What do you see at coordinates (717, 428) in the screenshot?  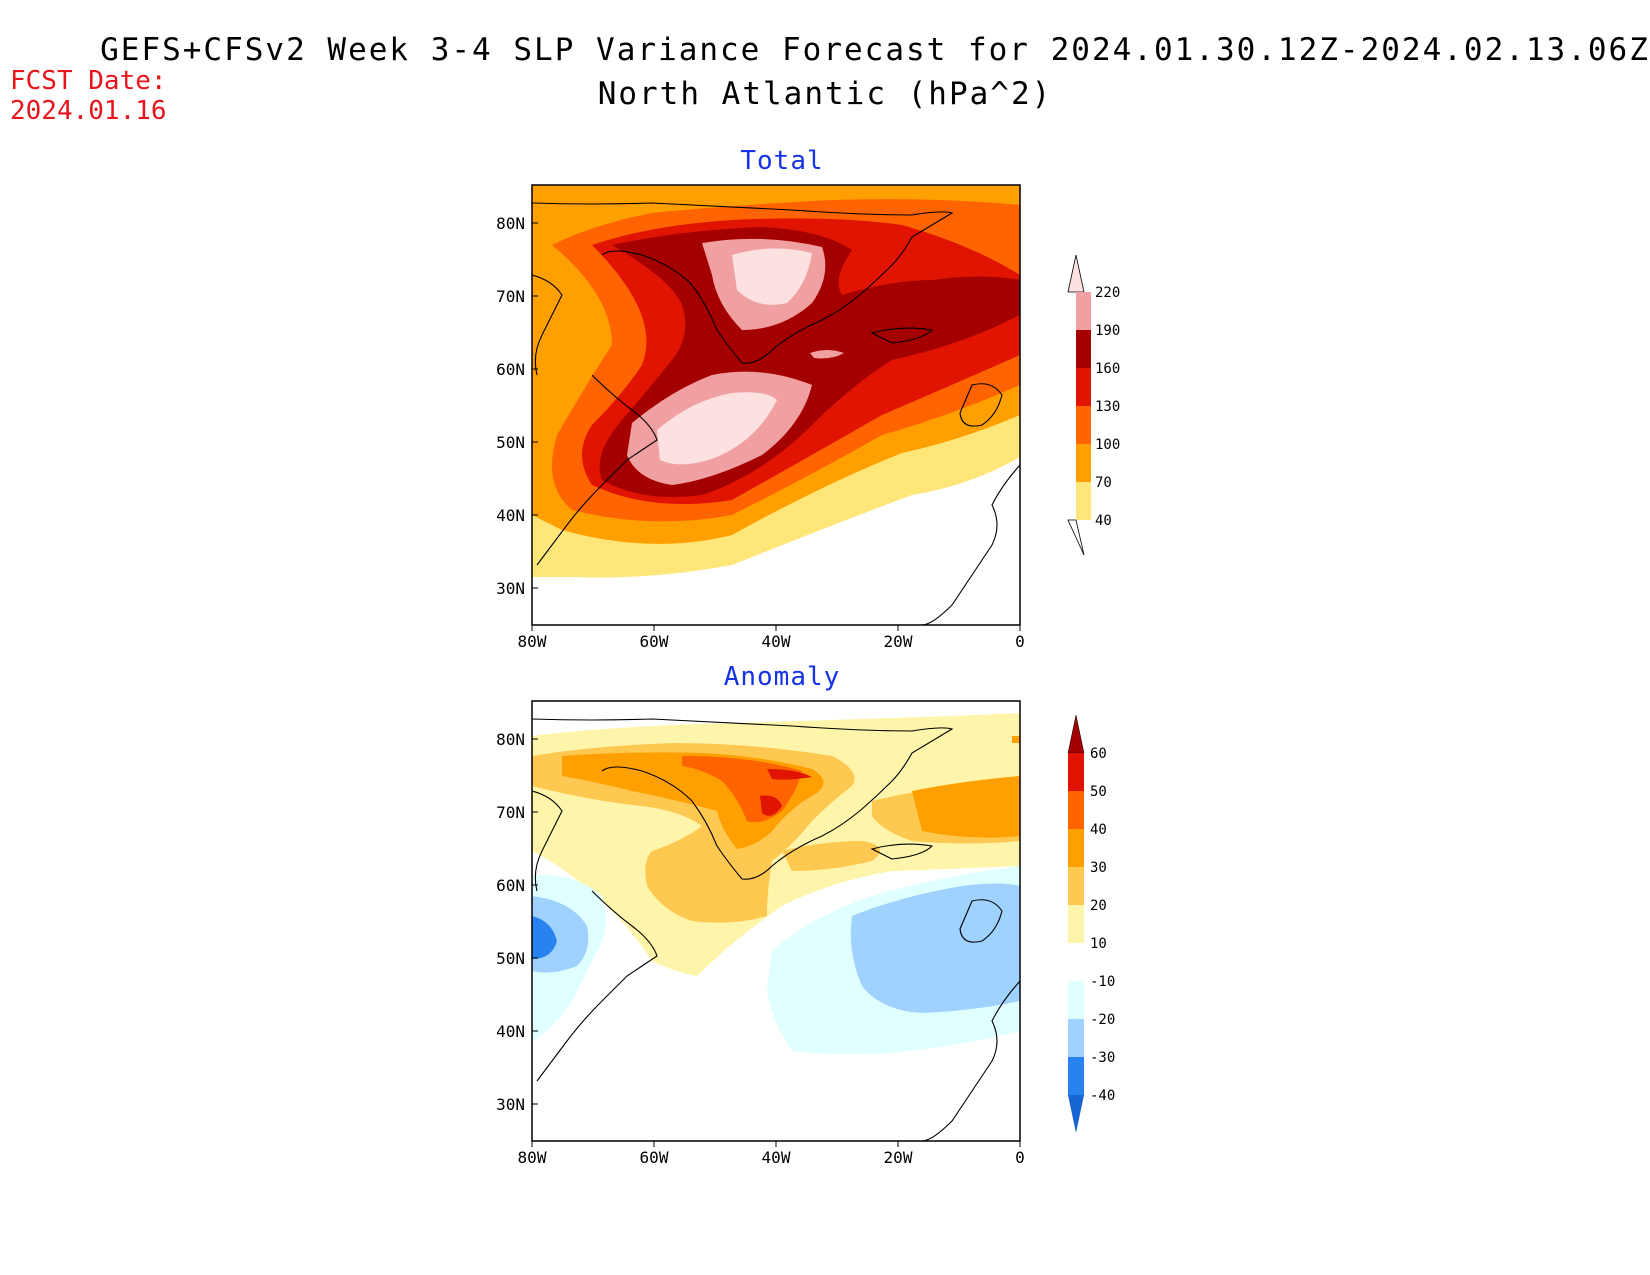 I see `contour-220-south` at bounding box center [717, 428].